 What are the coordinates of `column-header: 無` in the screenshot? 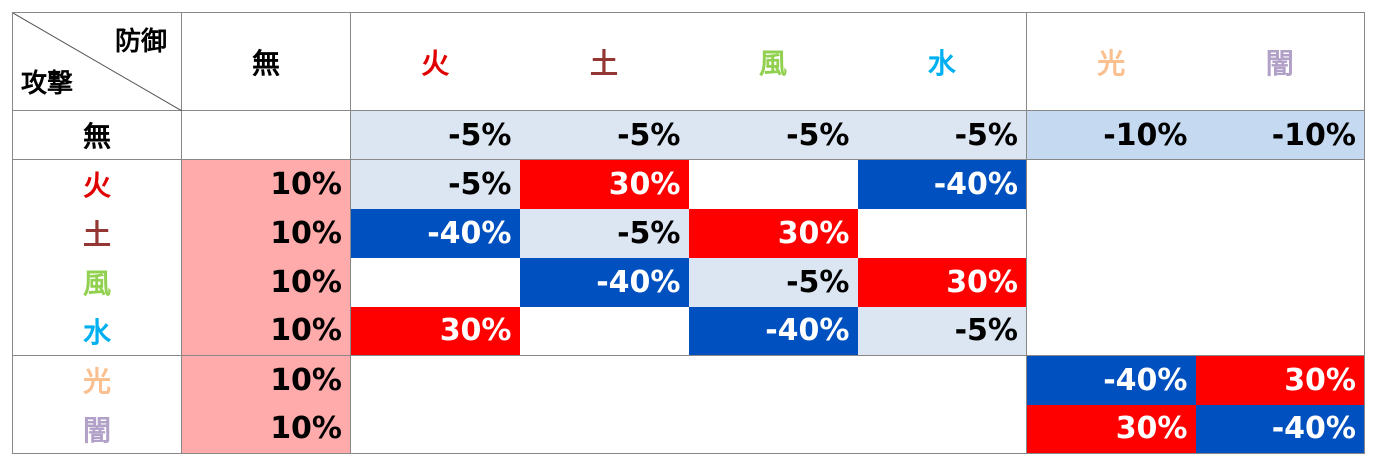 It's located at (266, 61).